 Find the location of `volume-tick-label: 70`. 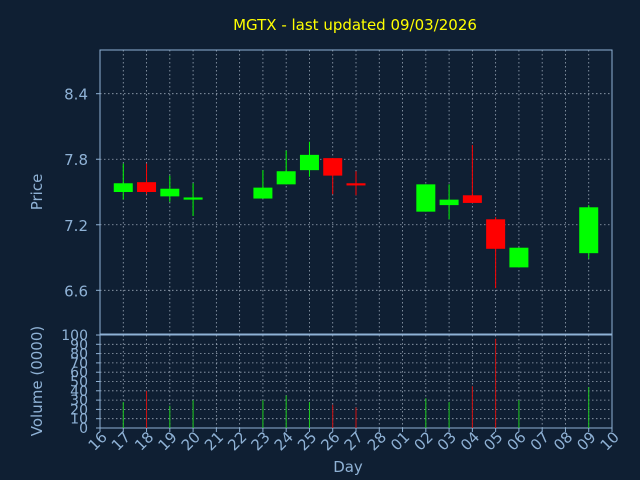

volume-tick-label: 70 is located at coordinates (79, 364).